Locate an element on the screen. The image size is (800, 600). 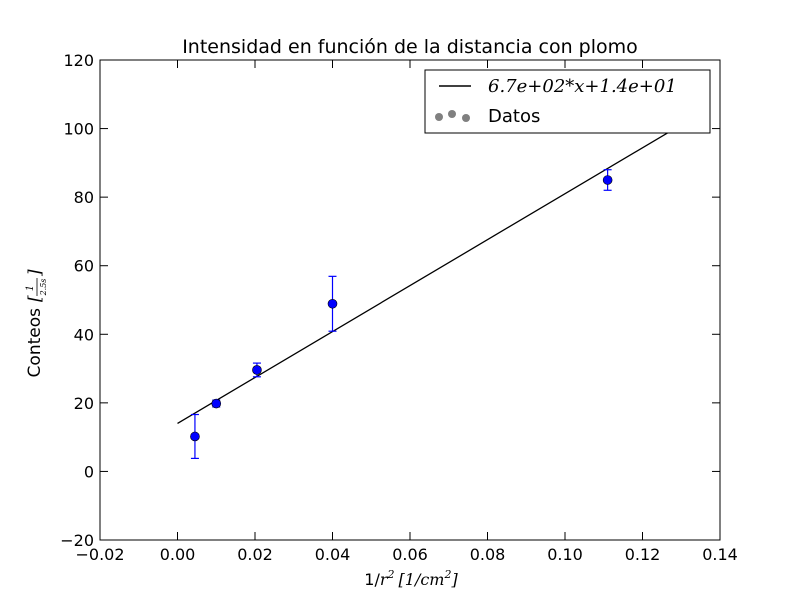
x-axis-label: 1/r2 [1/cm2] is located at coordinates (411, 578).